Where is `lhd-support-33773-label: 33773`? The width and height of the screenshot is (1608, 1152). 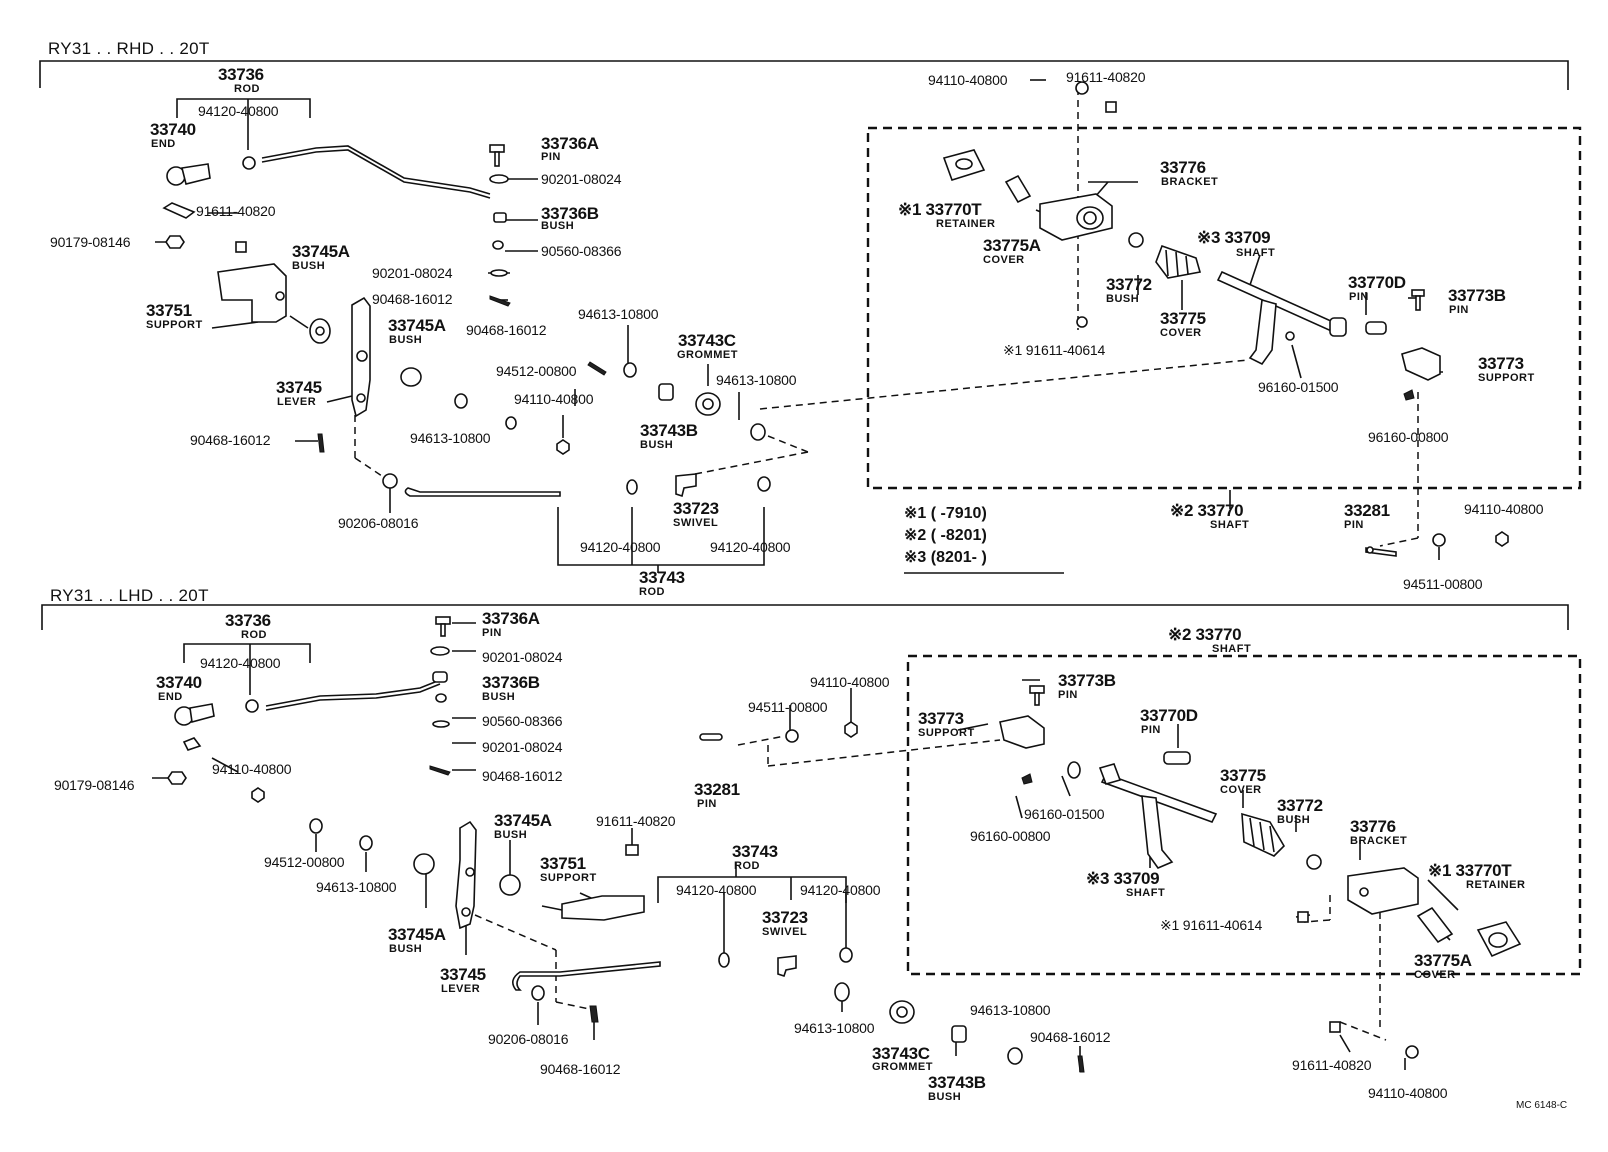 lhd-support-33773-label: 33773 is located at coordinates (941, 718).